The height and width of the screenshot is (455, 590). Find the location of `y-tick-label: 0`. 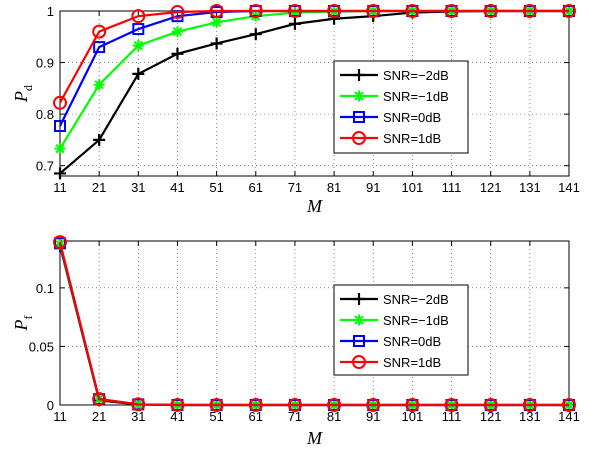

y-tick-label: 0 is located at coordinates (50, 405).